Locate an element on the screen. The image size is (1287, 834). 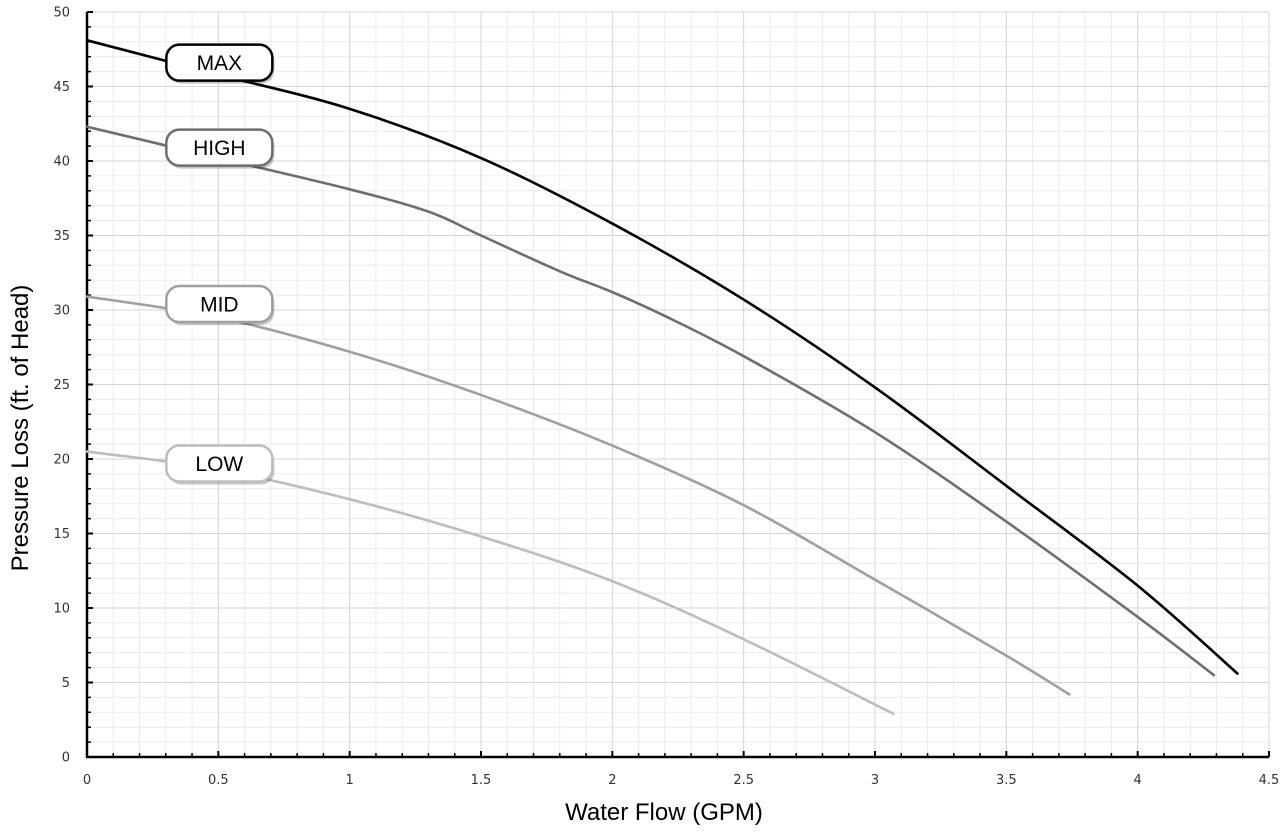
x-tick-label: 3.5 is located at coordinates (1006, 780).